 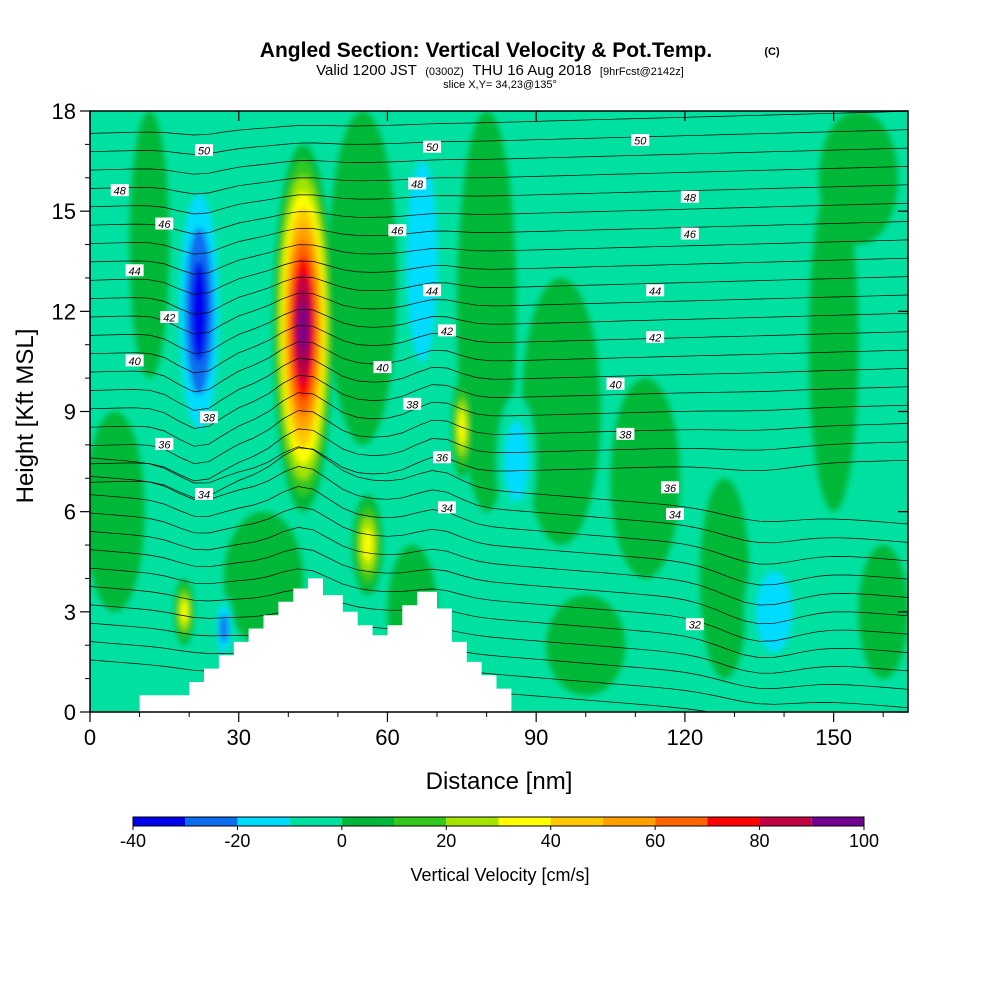 I want to click on svg-text: 44, so click(x=432, y=292).